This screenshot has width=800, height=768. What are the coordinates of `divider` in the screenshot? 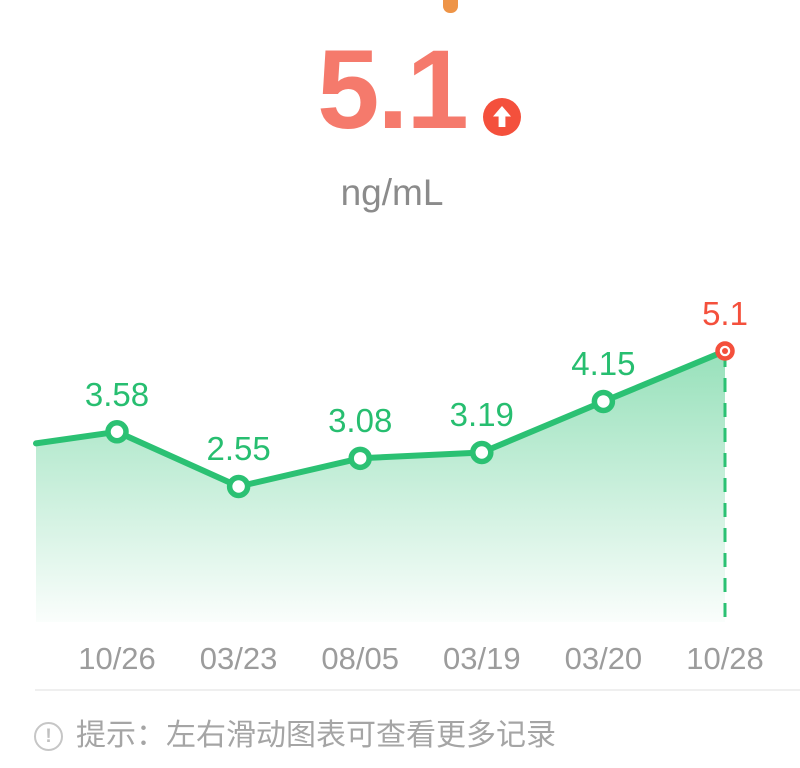 It's located at (417, 690).